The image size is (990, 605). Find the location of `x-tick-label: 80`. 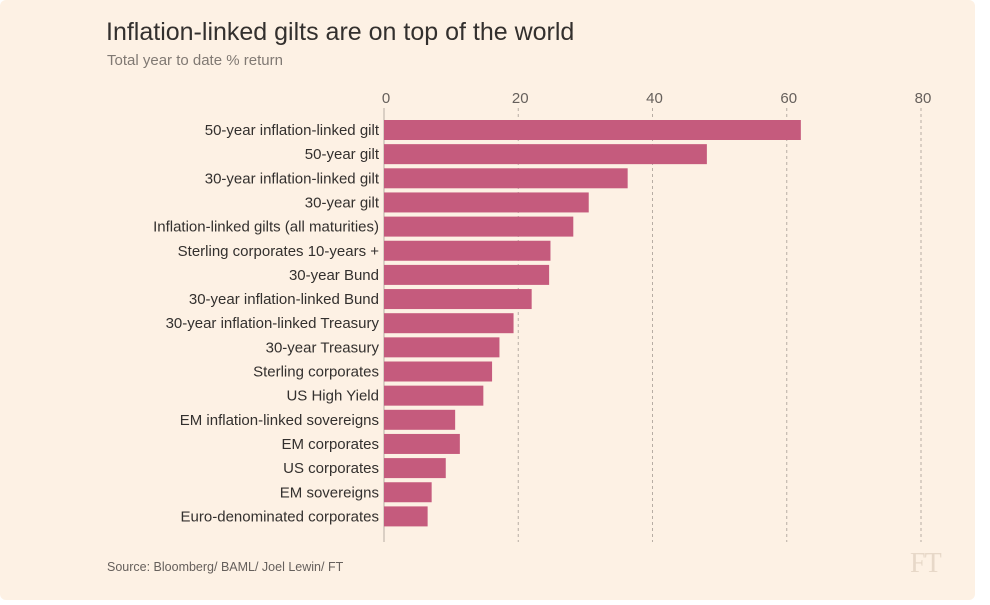

x-tick-label: 80 is located at coordinates (923, 98).